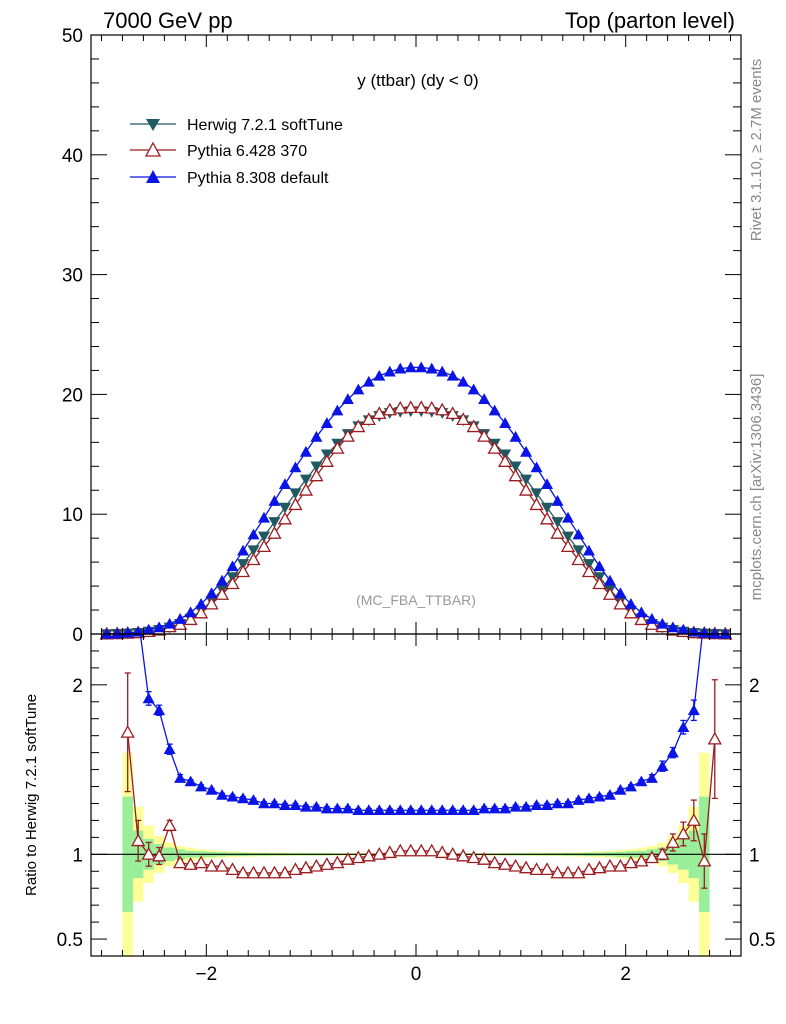  What do you see at coordinates (206, 974) in the screenshot?
I see `x-tick-label: −2` at bounding box center [206, 974].